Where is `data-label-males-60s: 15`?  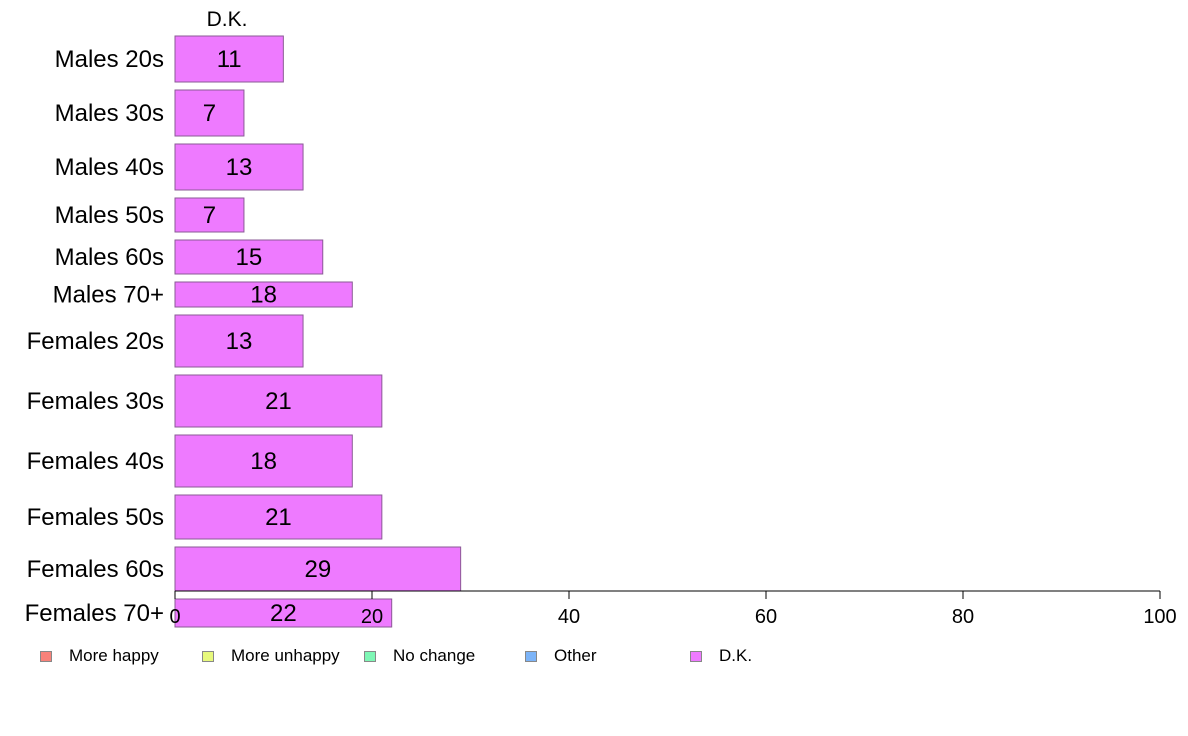 data-label-males-60s: 15 is located at coordinates (249, 257).